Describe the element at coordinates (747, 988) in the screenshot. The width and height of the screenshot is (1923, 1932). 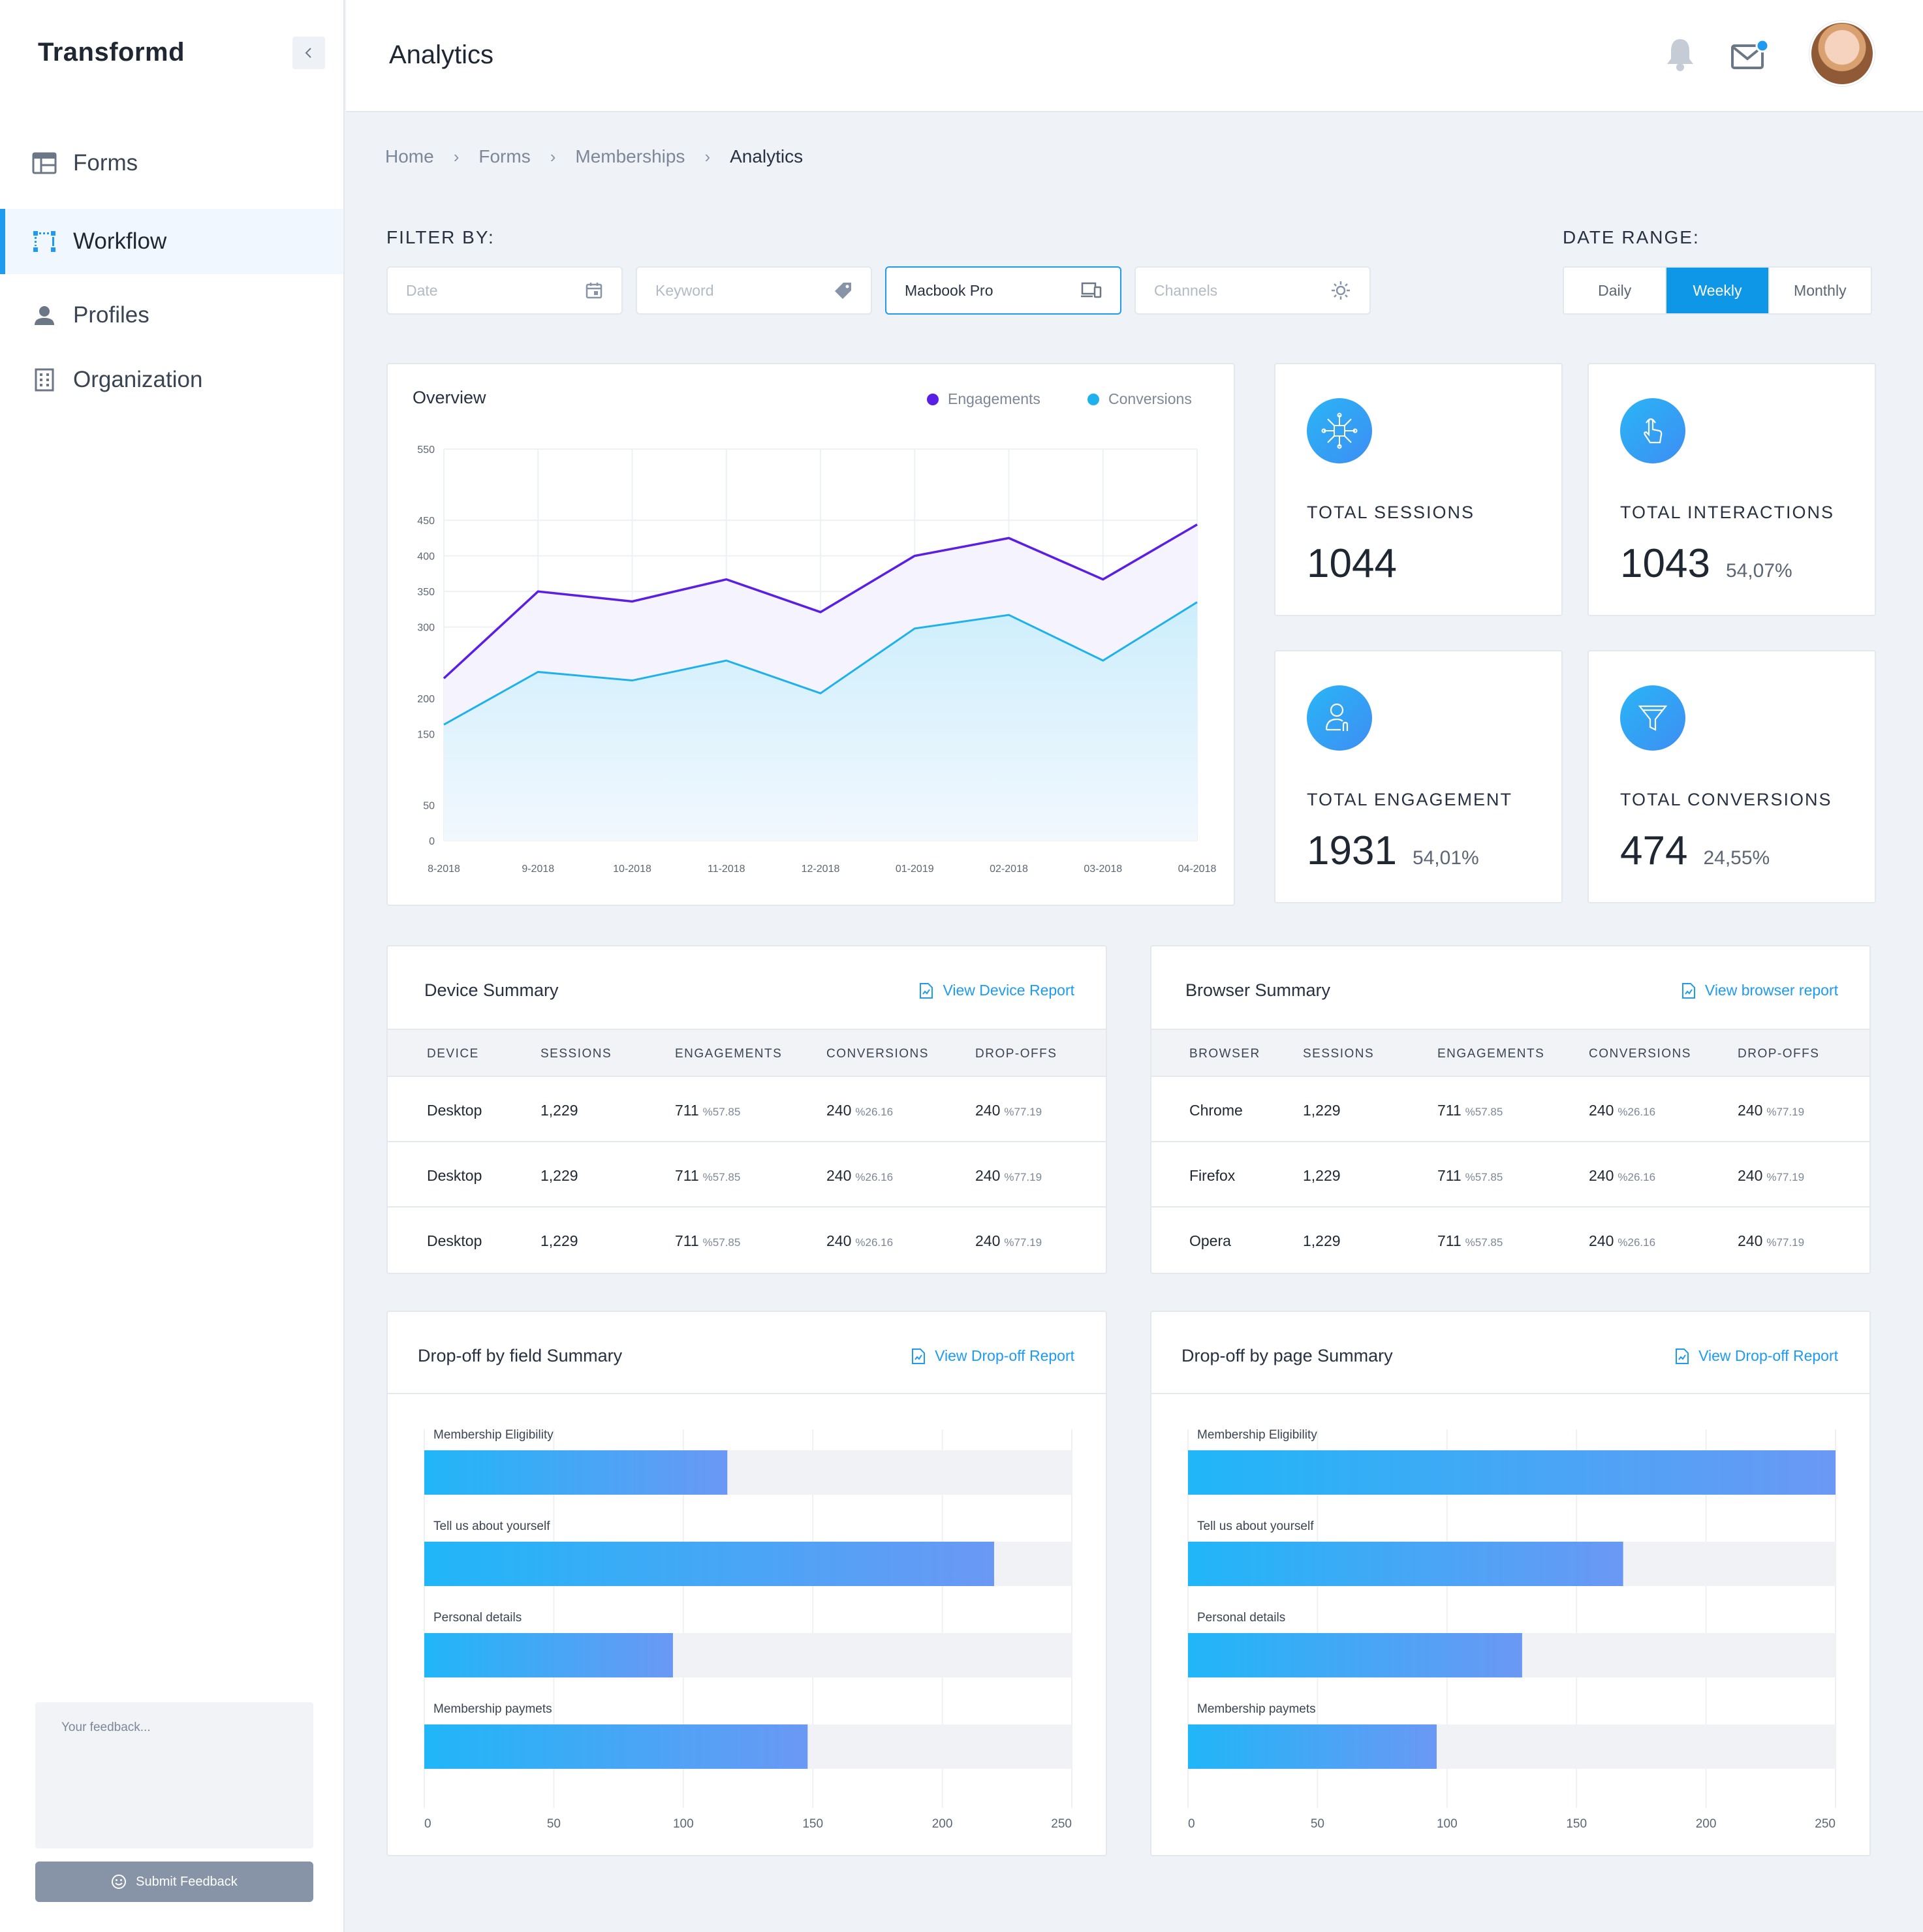
I see `card-header: Device Summary View Device Report` at that location.